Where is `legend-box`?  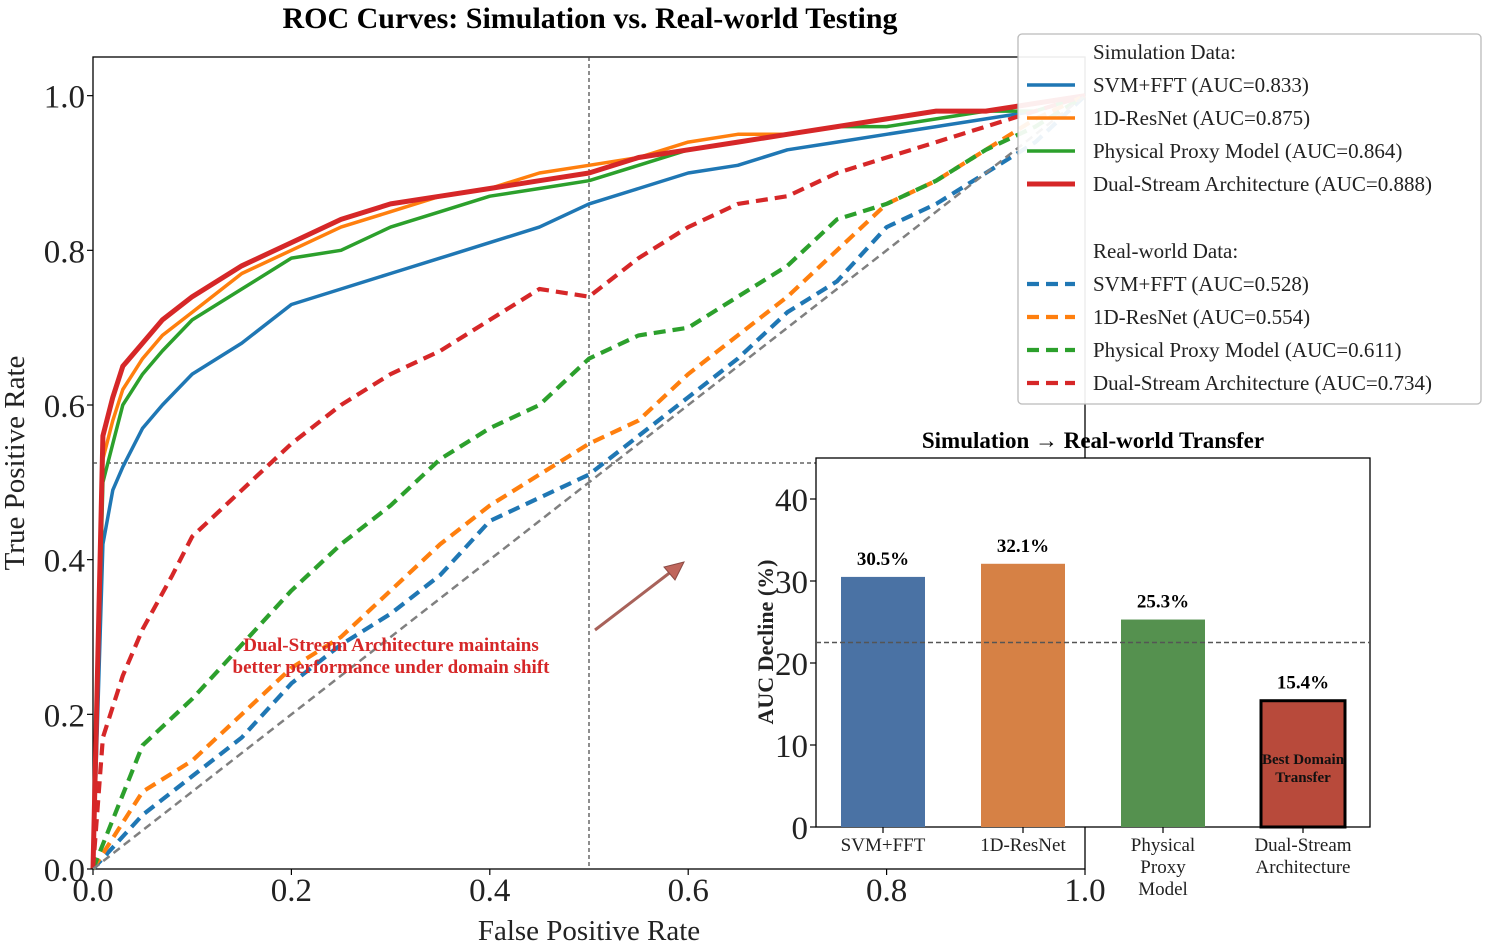 legend-box is located at coordinates (1249, 219).